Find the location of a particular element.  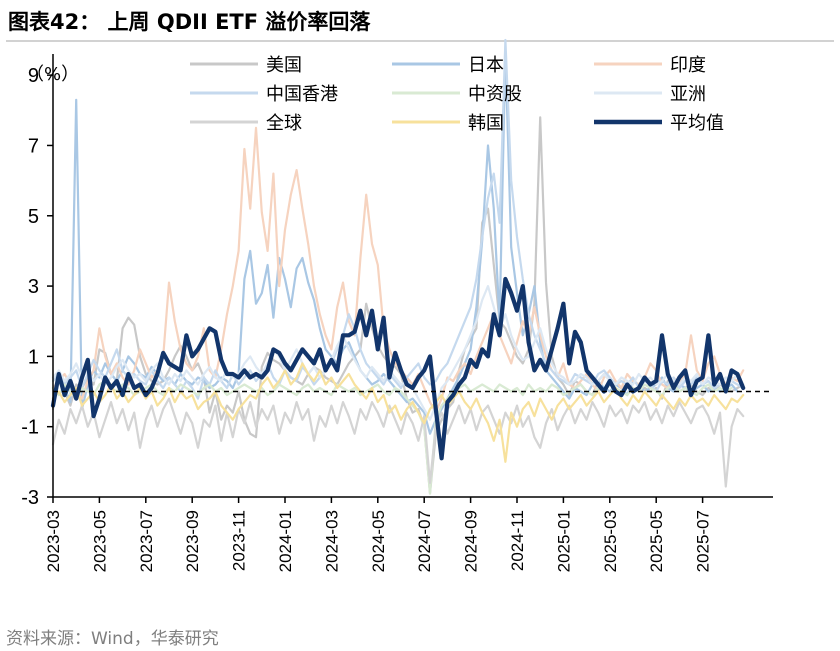

legend-item: 印度 is located at coordinates (650, 65).